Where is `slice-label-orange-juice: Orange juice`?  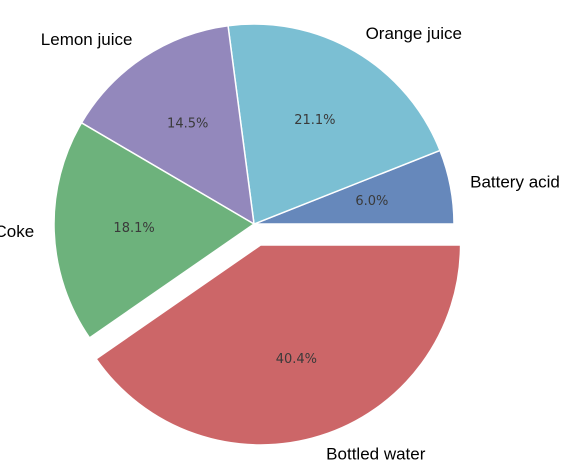
slice-label-orange-juice: Orange juice is located at coordinates (414, 33).